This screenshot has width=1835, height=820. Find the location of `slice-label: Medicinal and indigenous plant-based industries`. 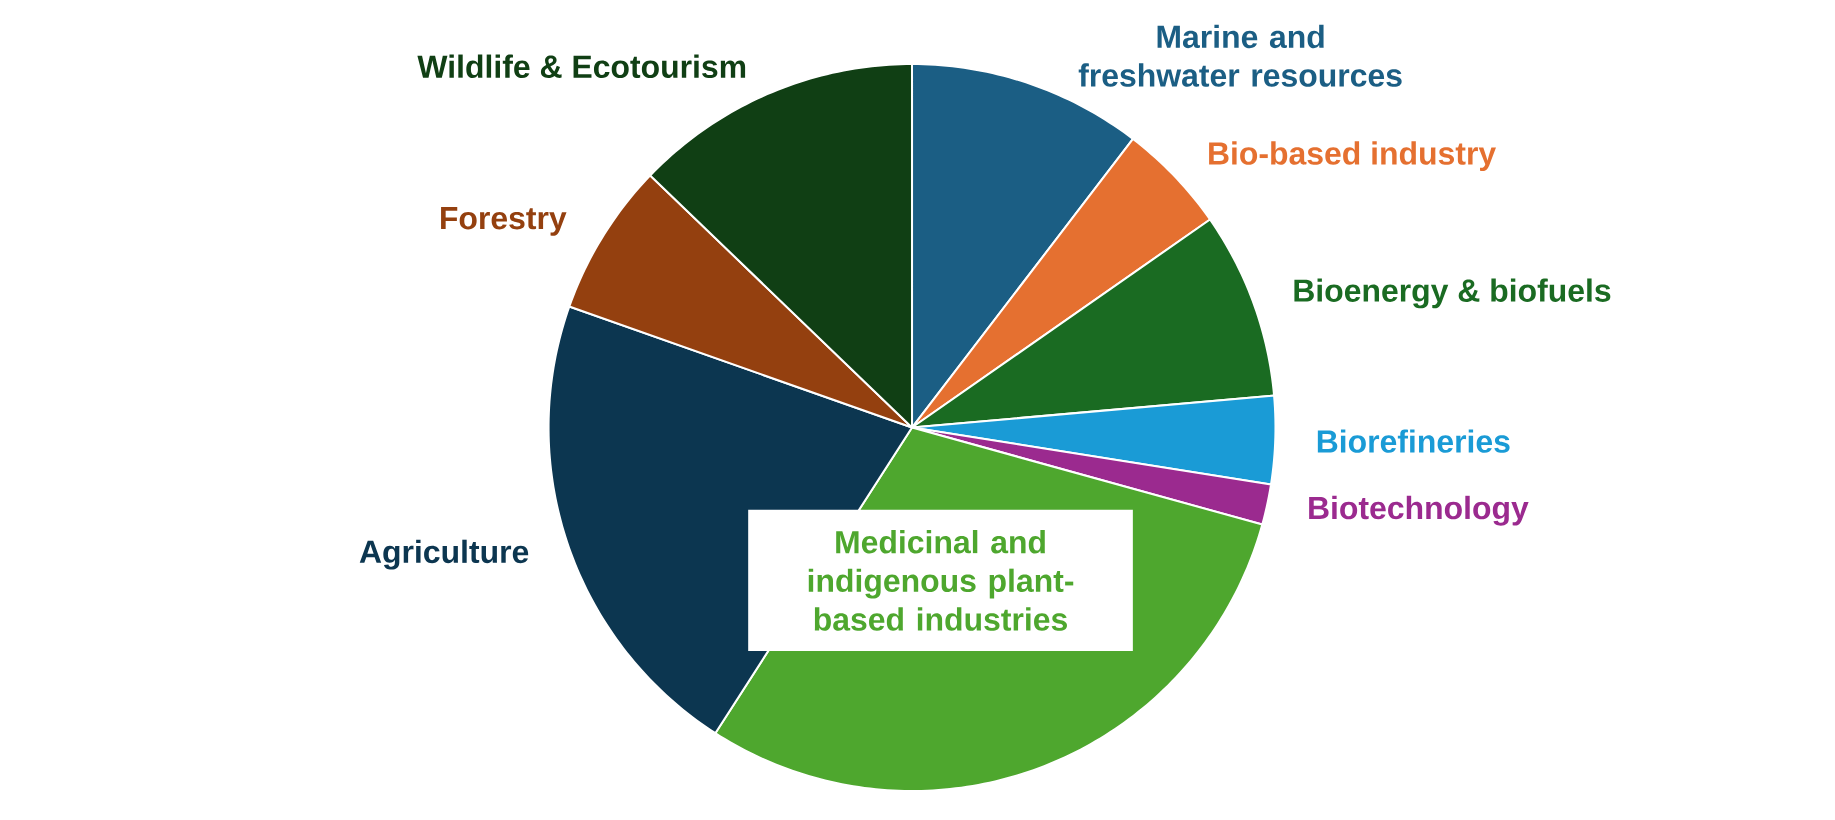

slice-label: Medicinal and indigenous plant-based industries is located at coordinates (941, 580).